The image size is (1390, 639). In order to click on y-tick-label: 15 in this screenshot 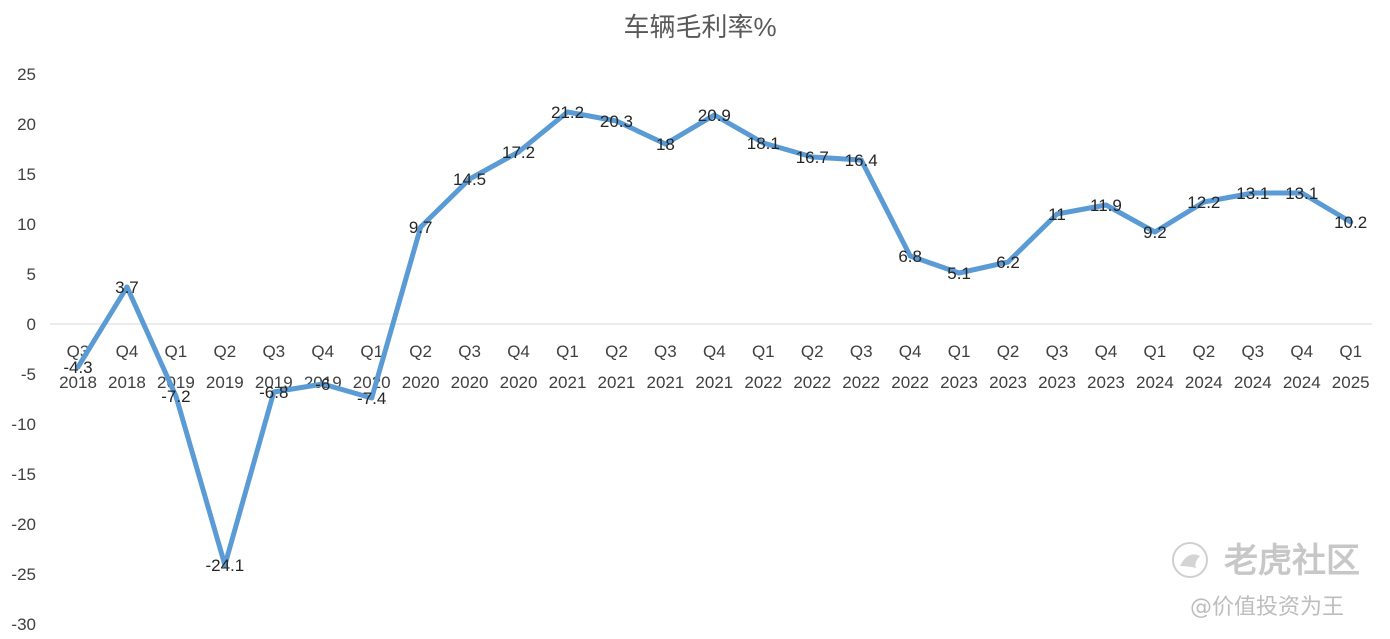, I will do `click(26, 174)`.